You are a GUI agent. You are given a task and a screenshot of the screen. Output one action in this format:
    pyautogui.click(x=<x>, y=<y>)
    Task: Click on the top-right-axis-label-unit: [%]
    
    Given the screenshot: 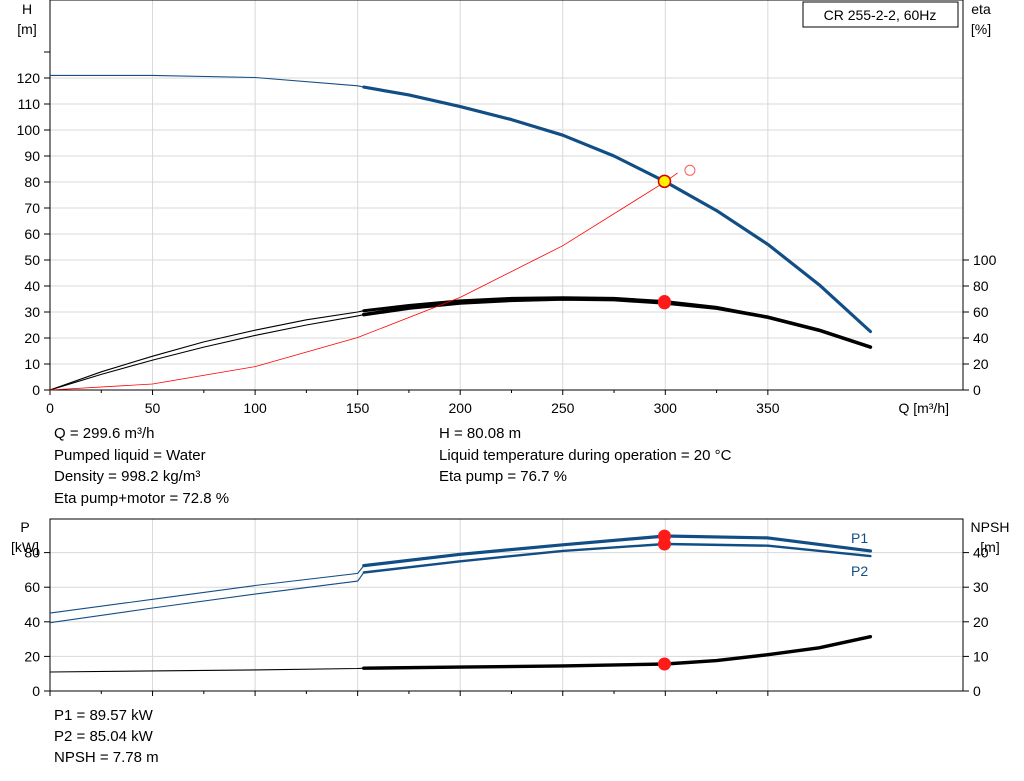 What is the action you would take?
    pyautogui.click(x=981, y=29)
    